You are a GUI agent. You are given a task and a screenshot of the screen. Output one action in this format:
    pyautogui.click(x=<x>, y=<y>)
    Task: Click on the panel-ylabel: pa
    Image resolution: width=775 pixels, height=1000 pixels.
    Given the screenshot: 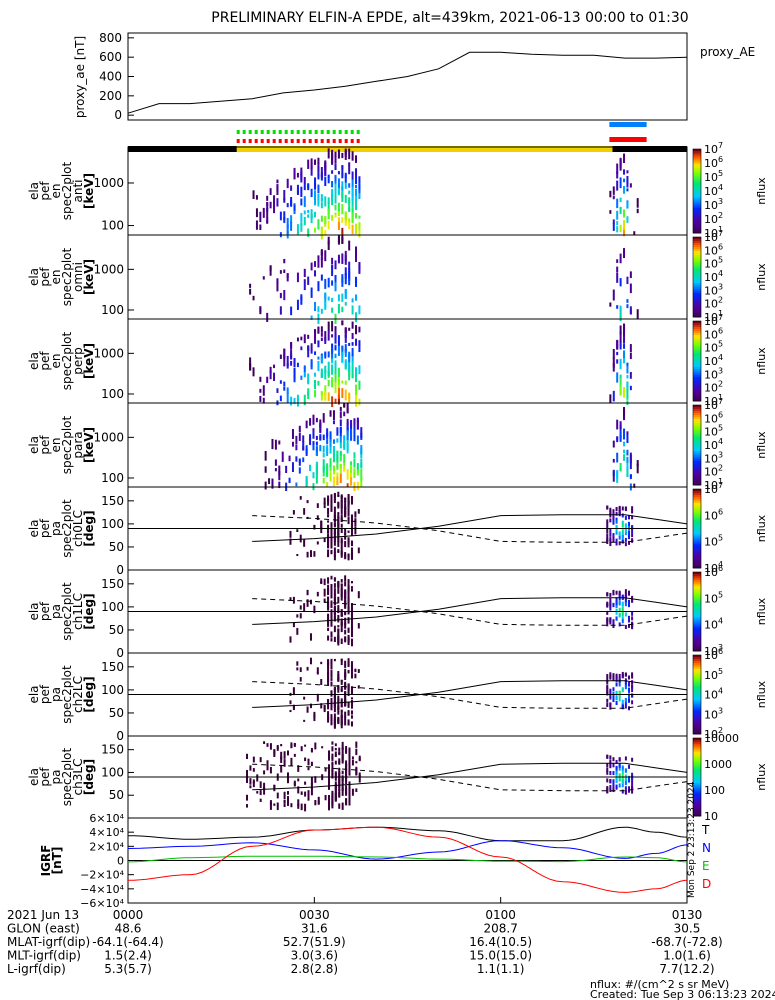 What is the action you would take?
    pyautogui.click(x=56, y=694)
    